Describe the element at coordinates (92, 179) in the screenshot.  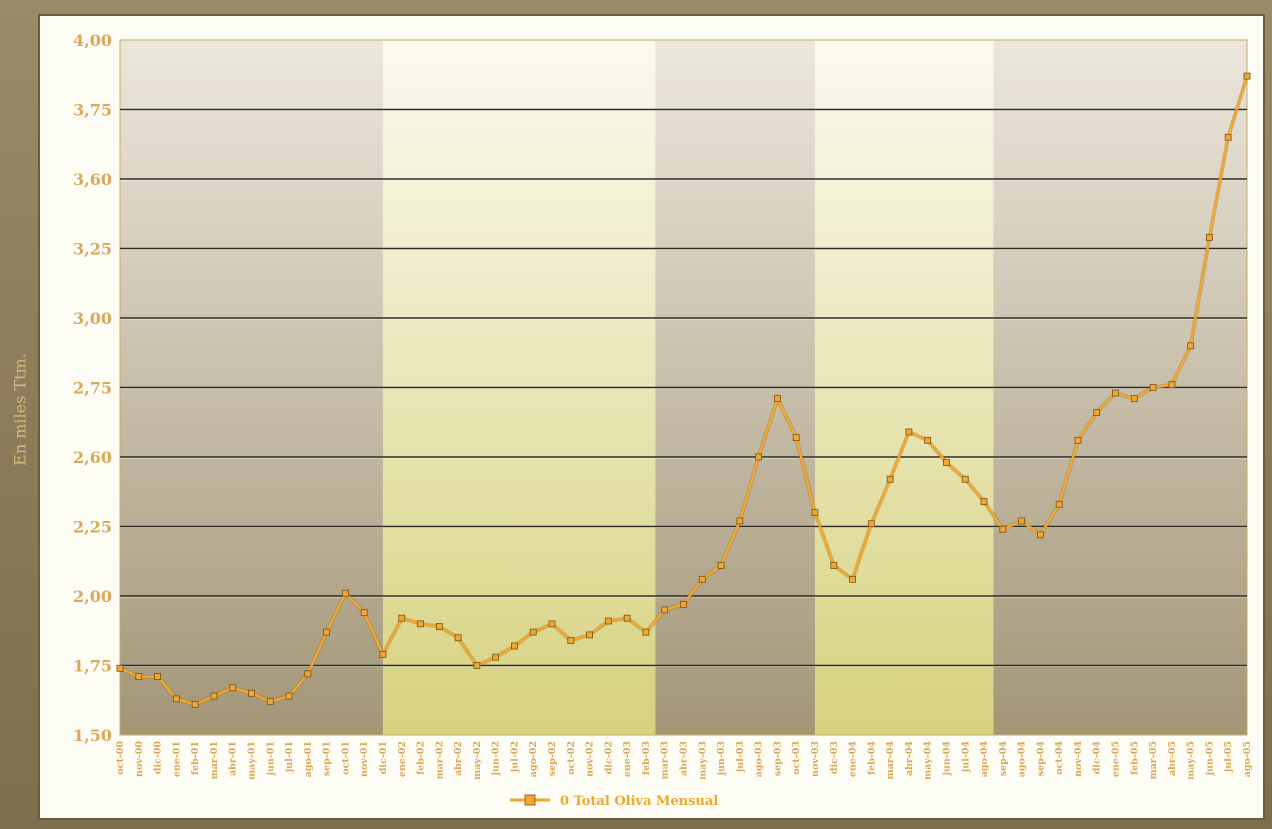
I see `y-tick-label: 3,60` at that location.